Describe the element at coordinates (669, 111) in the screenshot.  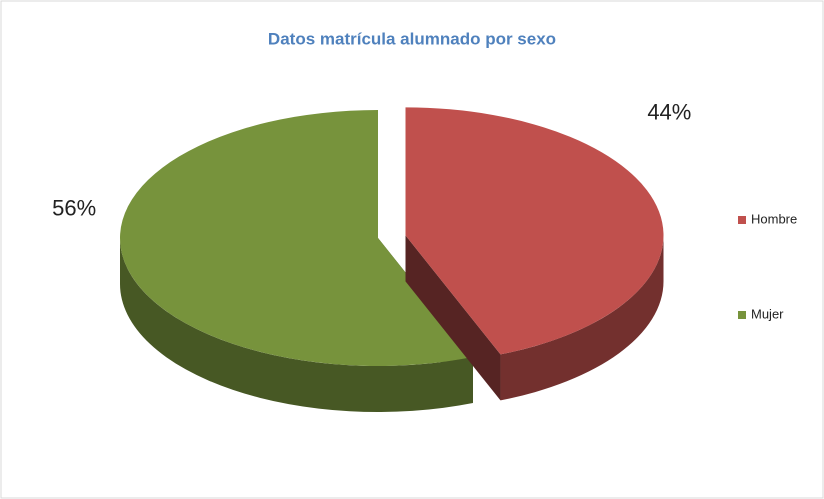
I see `data-label: 44%` at that location.